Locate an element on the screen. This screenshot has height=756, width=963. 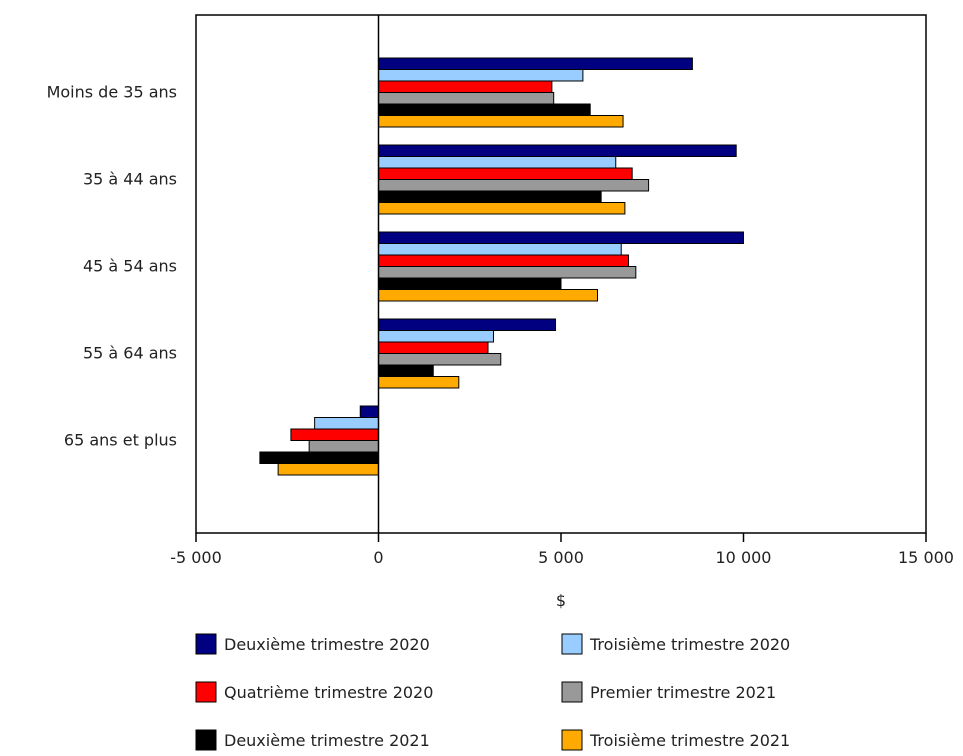
category-label: 35 à 44 ans is located at coordinates (130, 179).